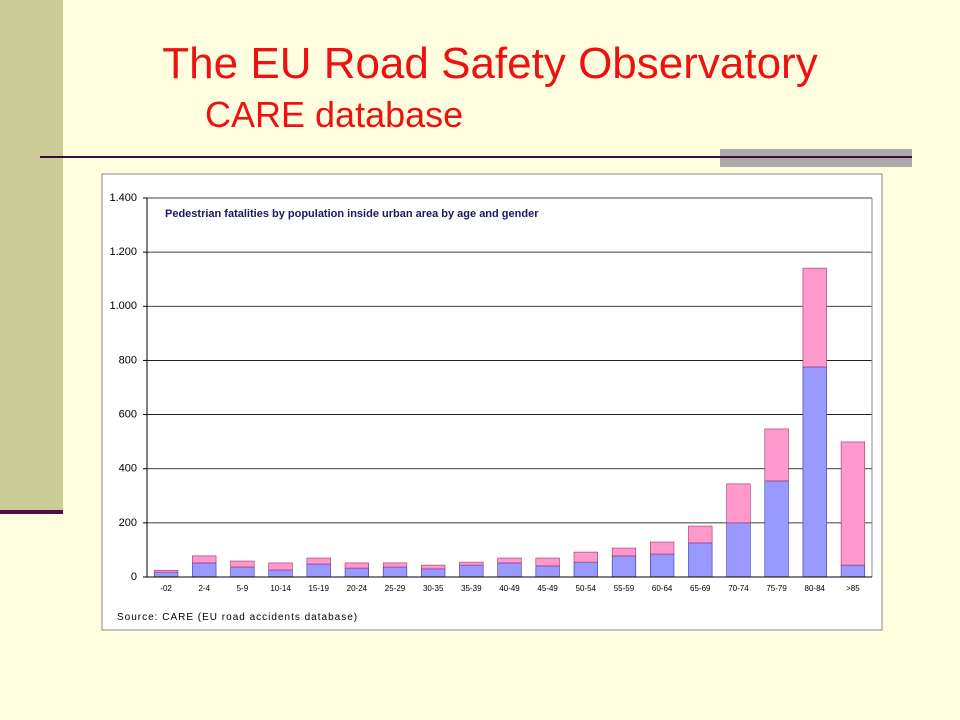 Image resolution: width=960 pixels, height=720 pixels. What do you see at coordinates (489, 63) in the screenshot?
I see `slide-title: The EU Road Safety Observatory` at bounding box center [489, 63].